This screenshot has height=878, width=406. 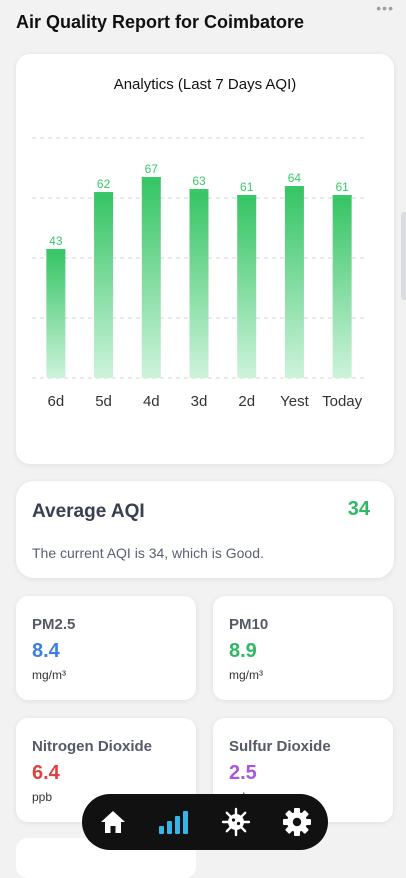 I want to click on nav-pollutants, so click(x=236, y=822).